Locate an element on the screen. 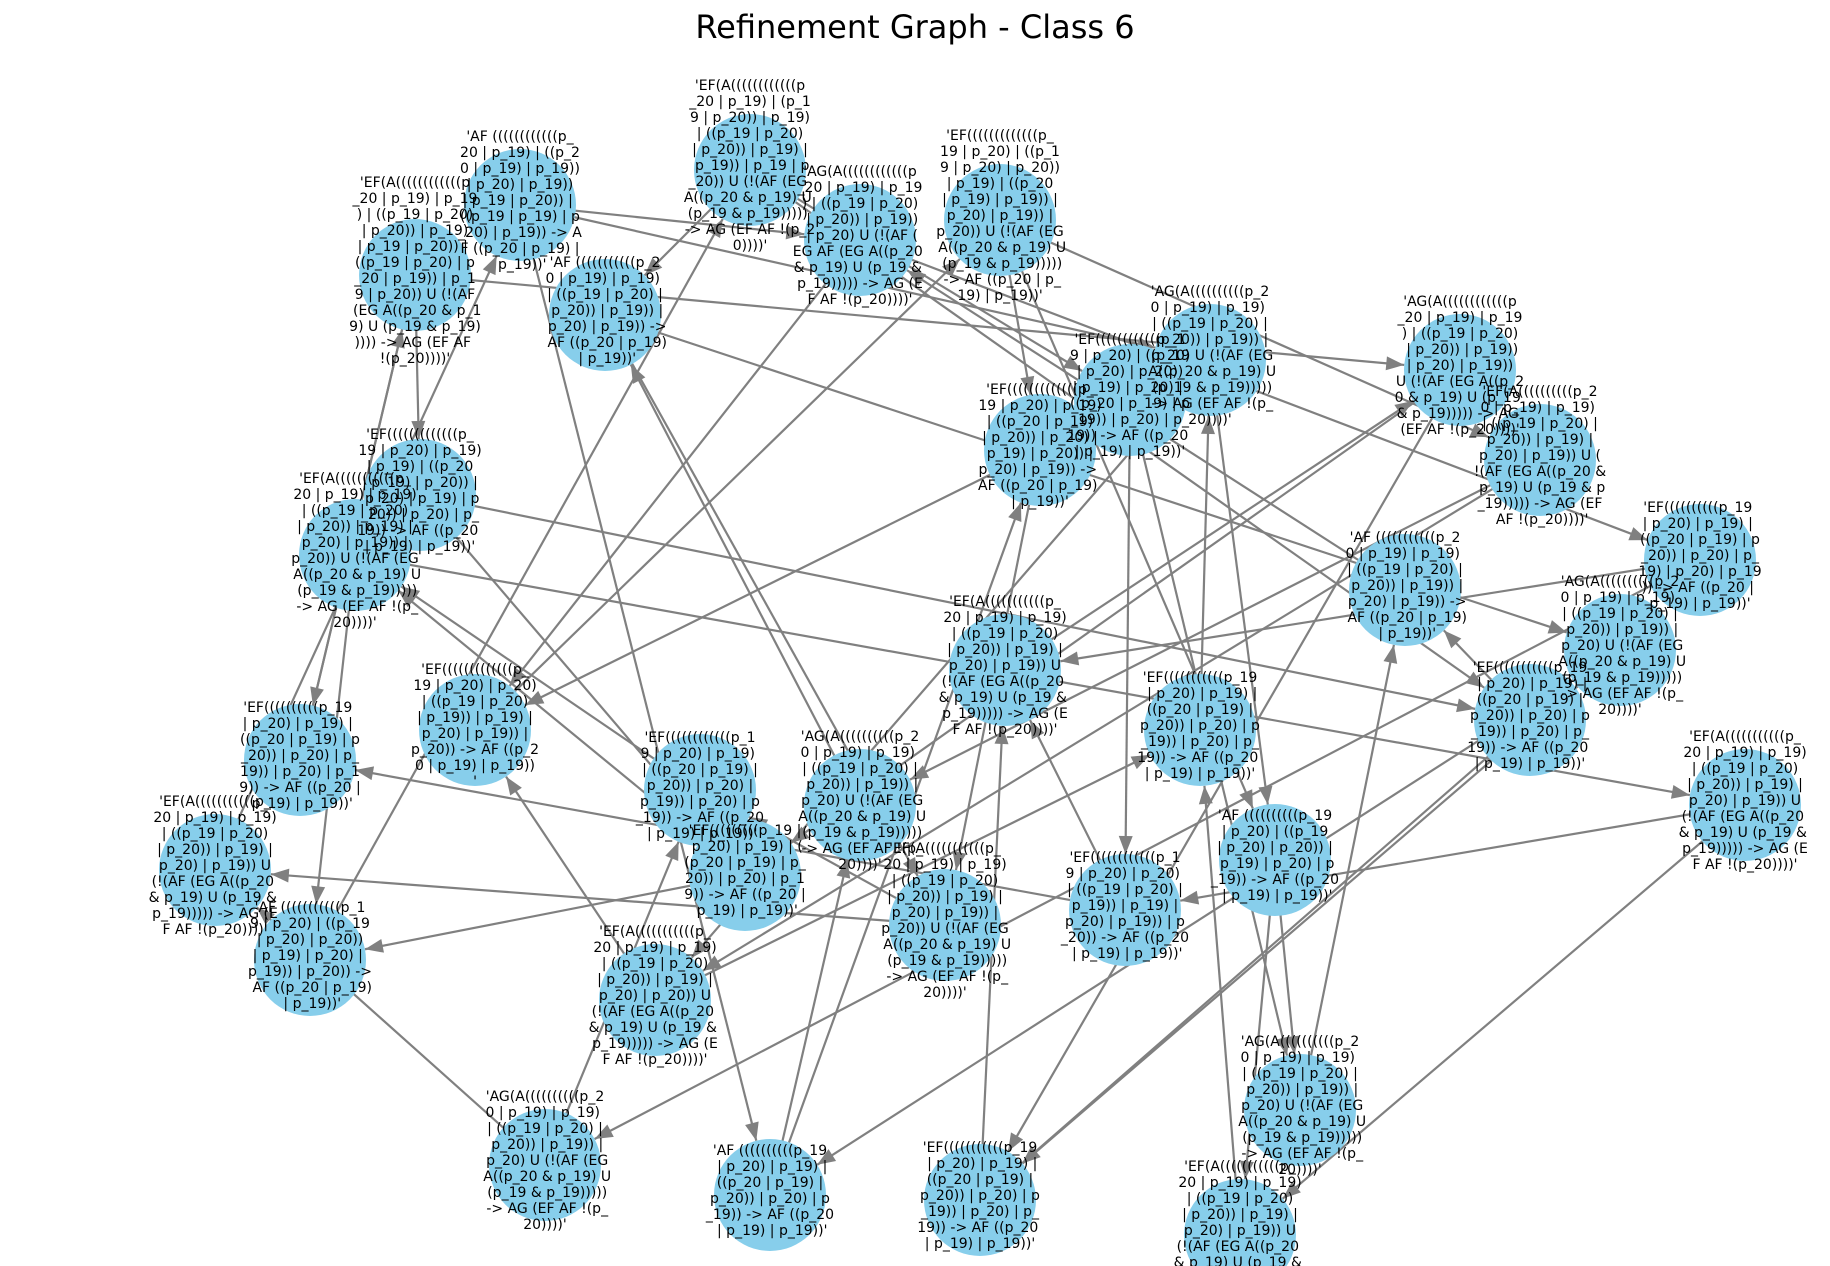 This screenshot has width=1830, height=1266. edge-n30-n3 is located at coordinates (516, 589).